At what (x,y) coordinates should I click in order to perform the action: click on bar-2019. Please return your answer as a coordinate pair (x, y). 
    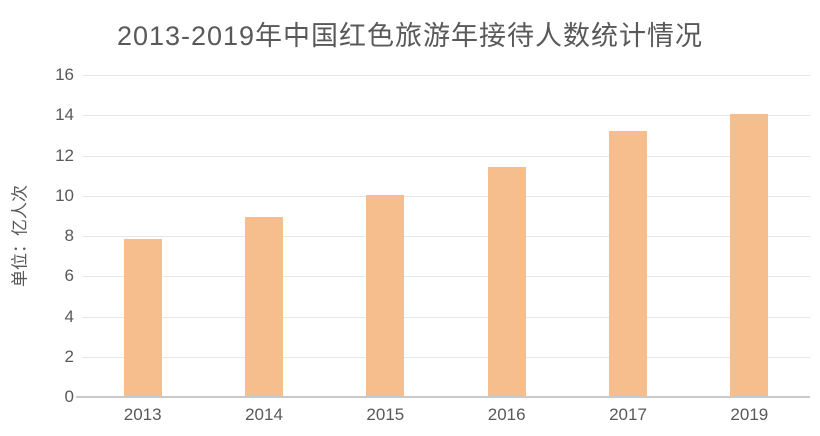
    Looking at the image, I should click on (749, 255).